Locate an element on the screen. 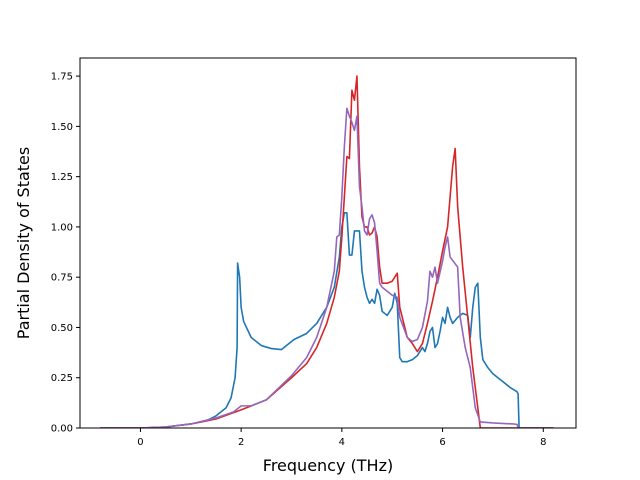 Image resolution: width=640 pixels, height=480 pixels. y-axis-label: Partial Density of States is located at coordinates (23, 243).